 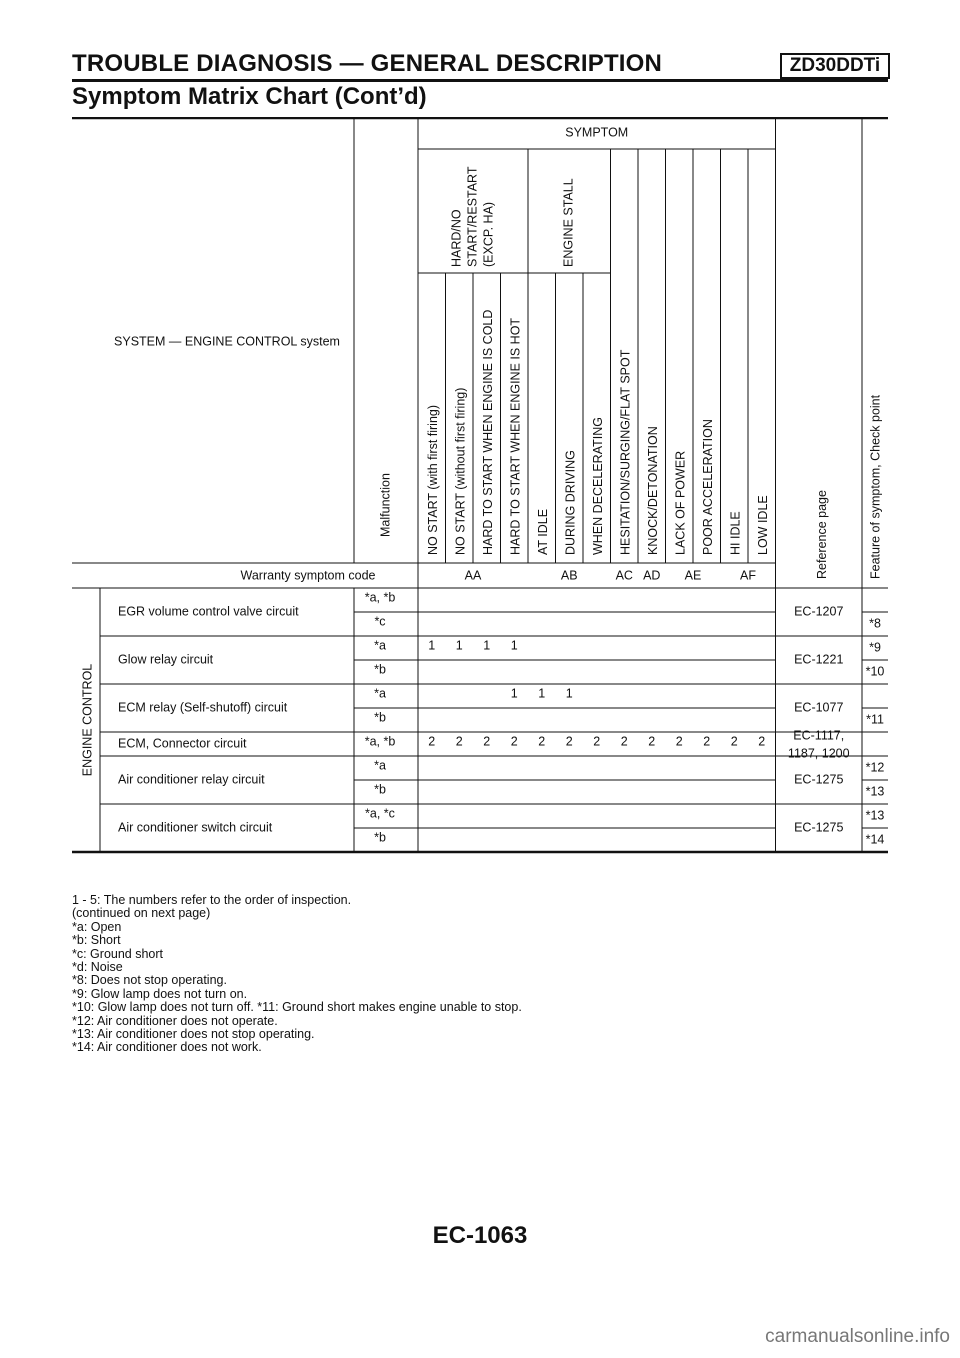 I want to click on malfunction-name: ECM relay (Self-shutoff) circuit, so click(x=203, y=707).